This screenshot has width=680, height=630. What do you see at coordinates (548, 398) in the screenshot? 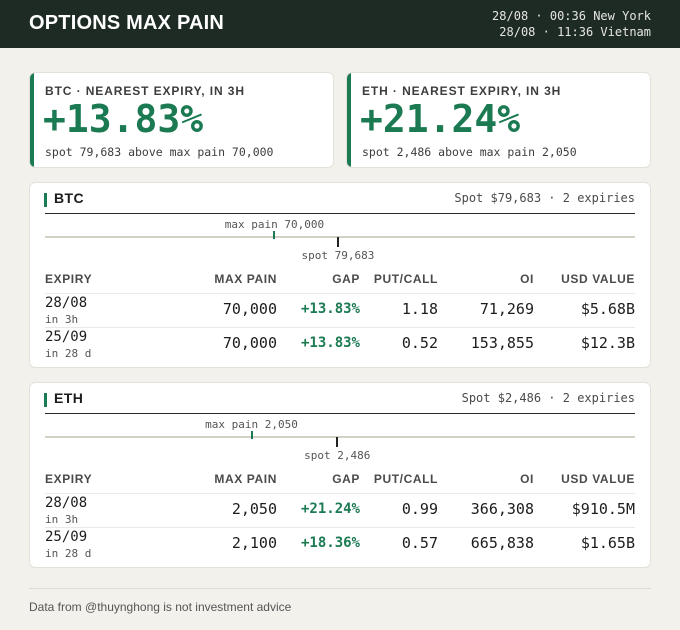
I see `panel-spot-summary: Spot $2,486 · 2 expiries` at bounding box center [548, 398].